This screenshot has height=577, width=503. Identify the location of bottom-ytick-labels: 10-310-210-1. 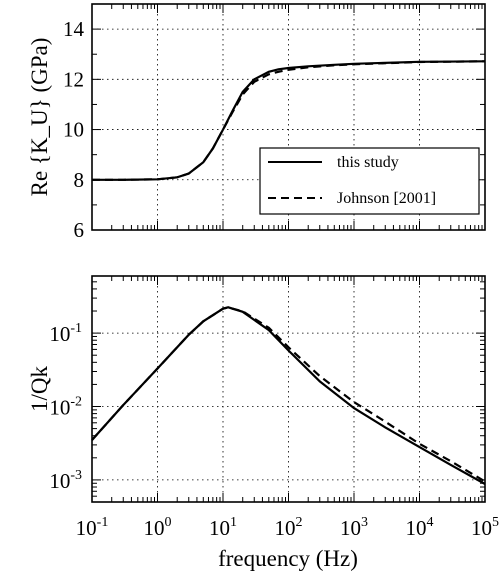
(65, 407).